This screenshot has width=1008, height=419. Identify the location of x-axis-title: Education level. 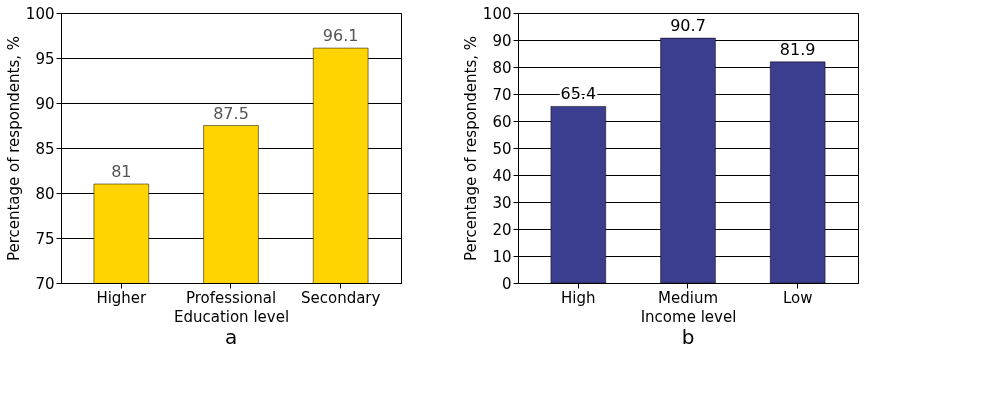
(231, 316).